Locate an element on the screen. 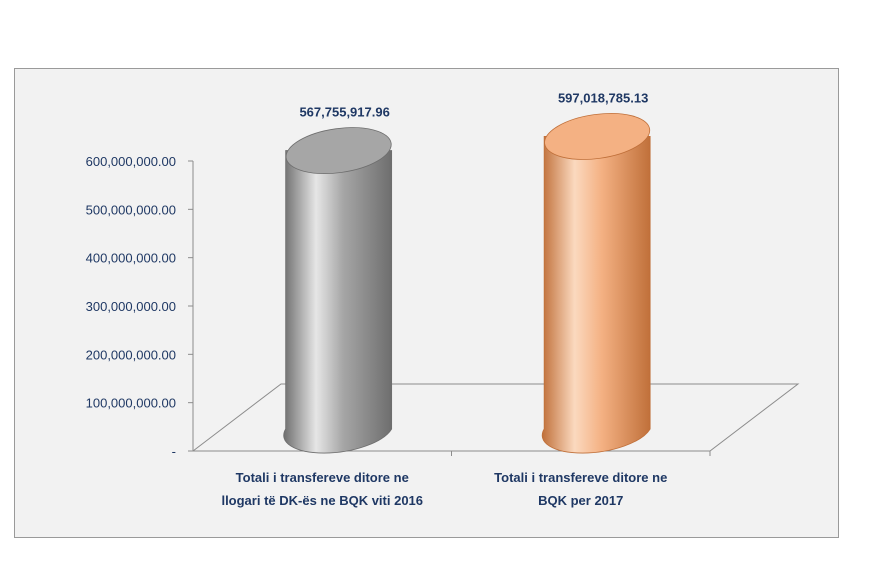 The width and height of the screenshot is (872, 587). y-tick-label: 500,000,000.00 is located at coordinates (131, 209).